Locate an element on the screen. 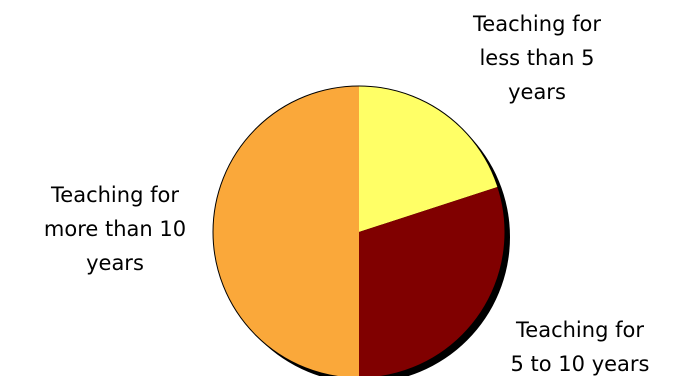  slice-label-line: less than 5 is located at coordinates (536, 58).